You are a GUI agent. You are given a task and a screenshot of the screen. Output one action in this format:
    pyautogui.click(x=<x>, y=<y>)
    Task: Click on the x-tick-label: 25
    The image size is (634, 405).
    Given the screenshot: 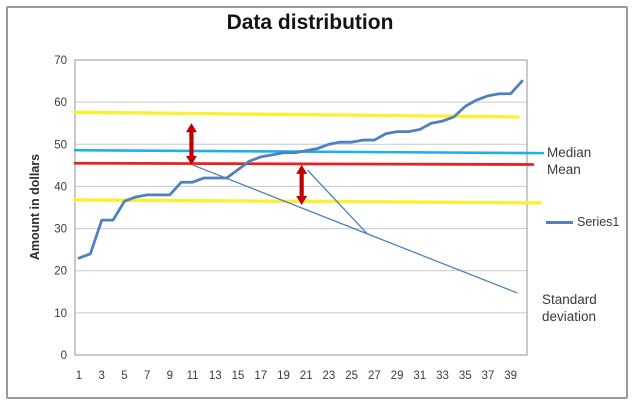 What is the action you would take?
    pyautogui.click(x=351, y=376)
    